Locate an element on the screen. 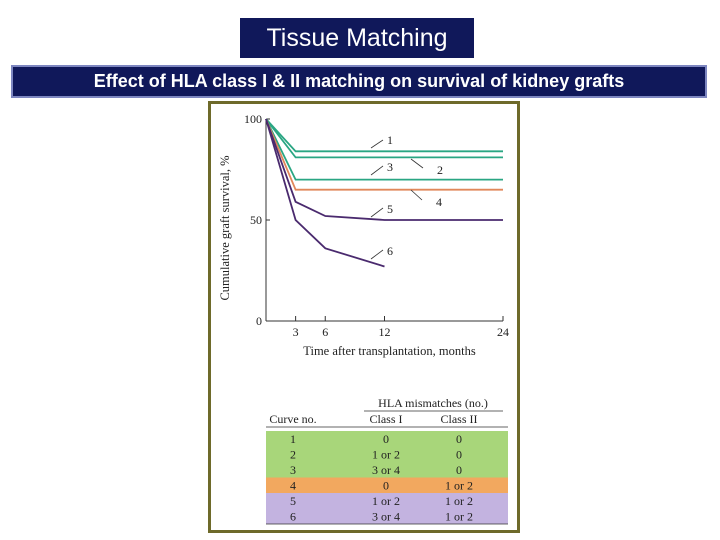  y-tick-label: 50 is located at coordinates (256, 220).